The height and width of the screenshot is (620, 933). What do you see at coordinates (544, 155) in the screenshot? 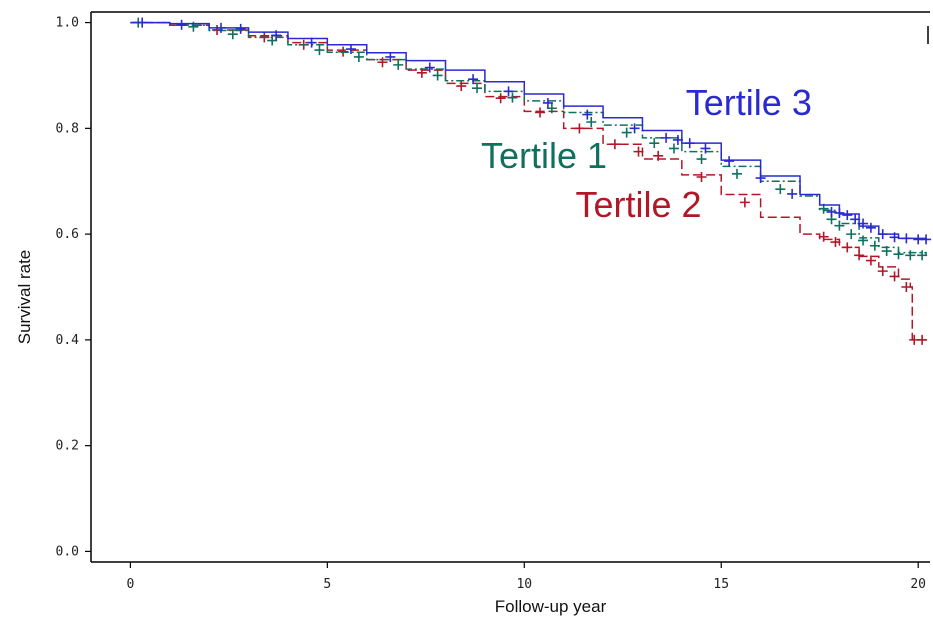
I see `series-label-tertile-1: Tertile 1` at bounding box center [544, 155].